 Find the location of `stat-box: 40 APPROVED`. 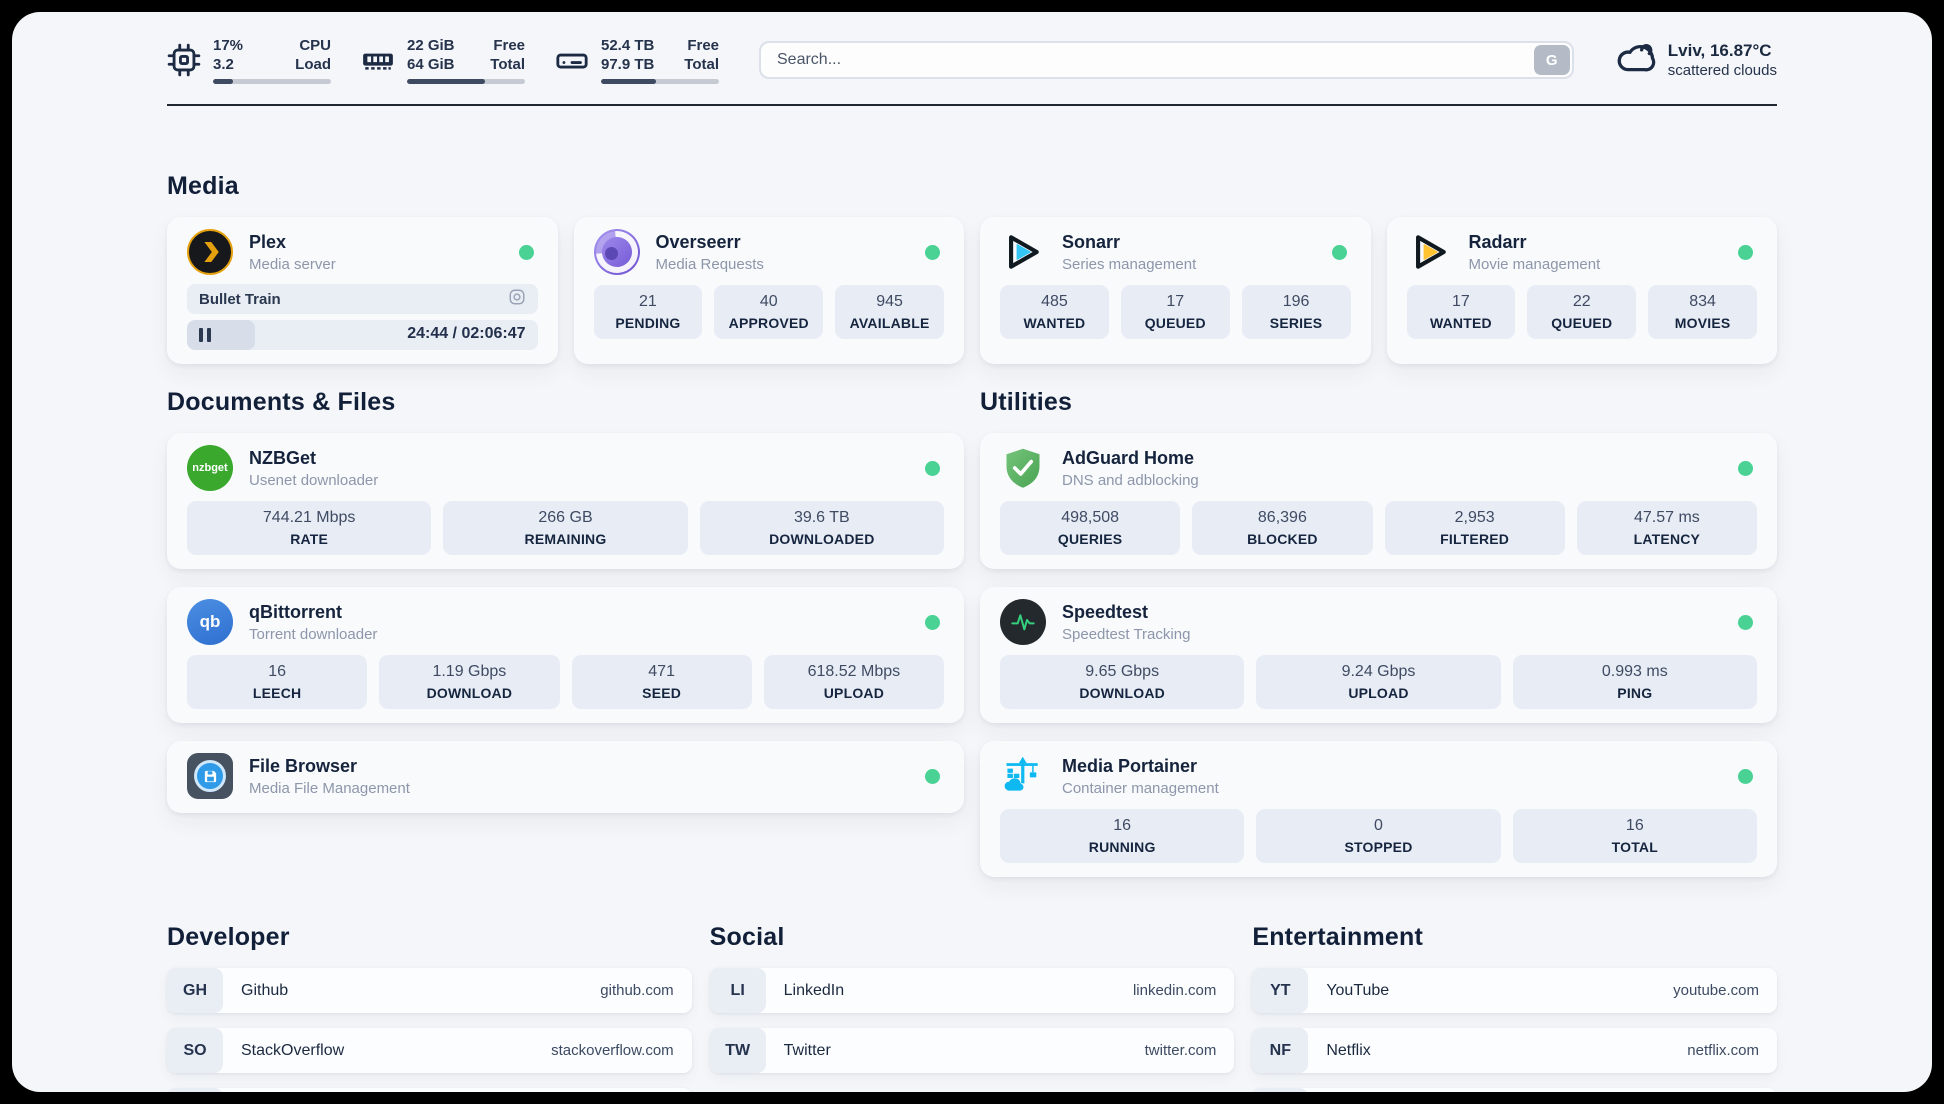

stat-box: 40 APPROVED is located at coordinates (769, 312).